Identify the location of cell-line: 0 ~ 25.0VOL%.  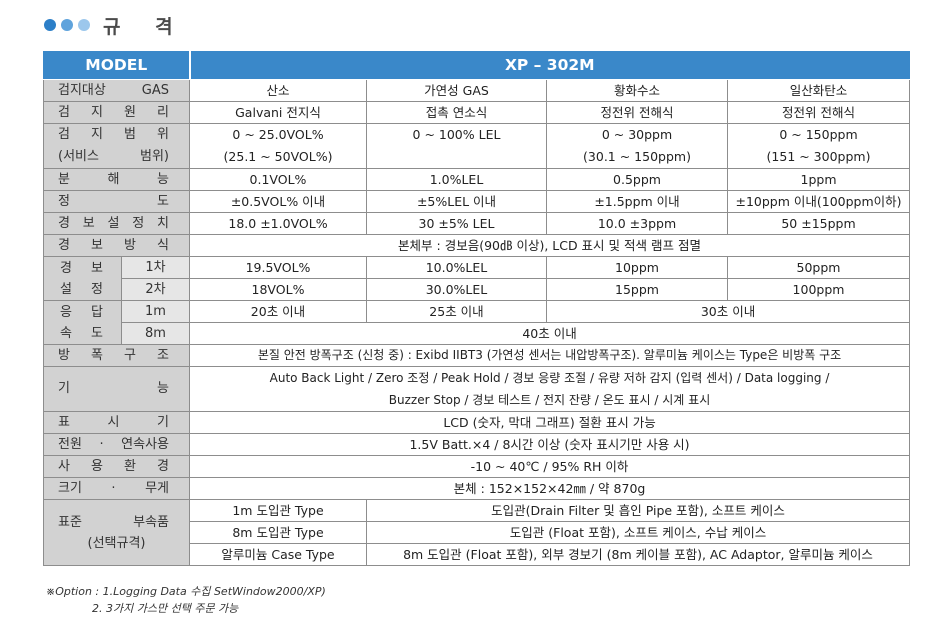
(278, 134).